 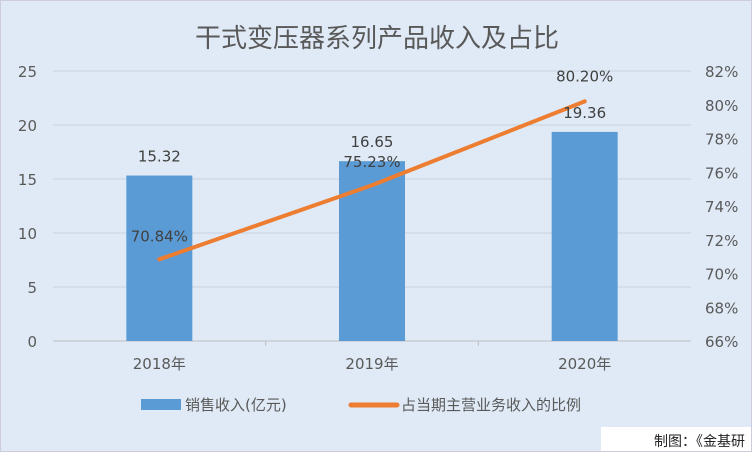 I want to click on bar-data-label: 16.65, so click(x=372, y=142).